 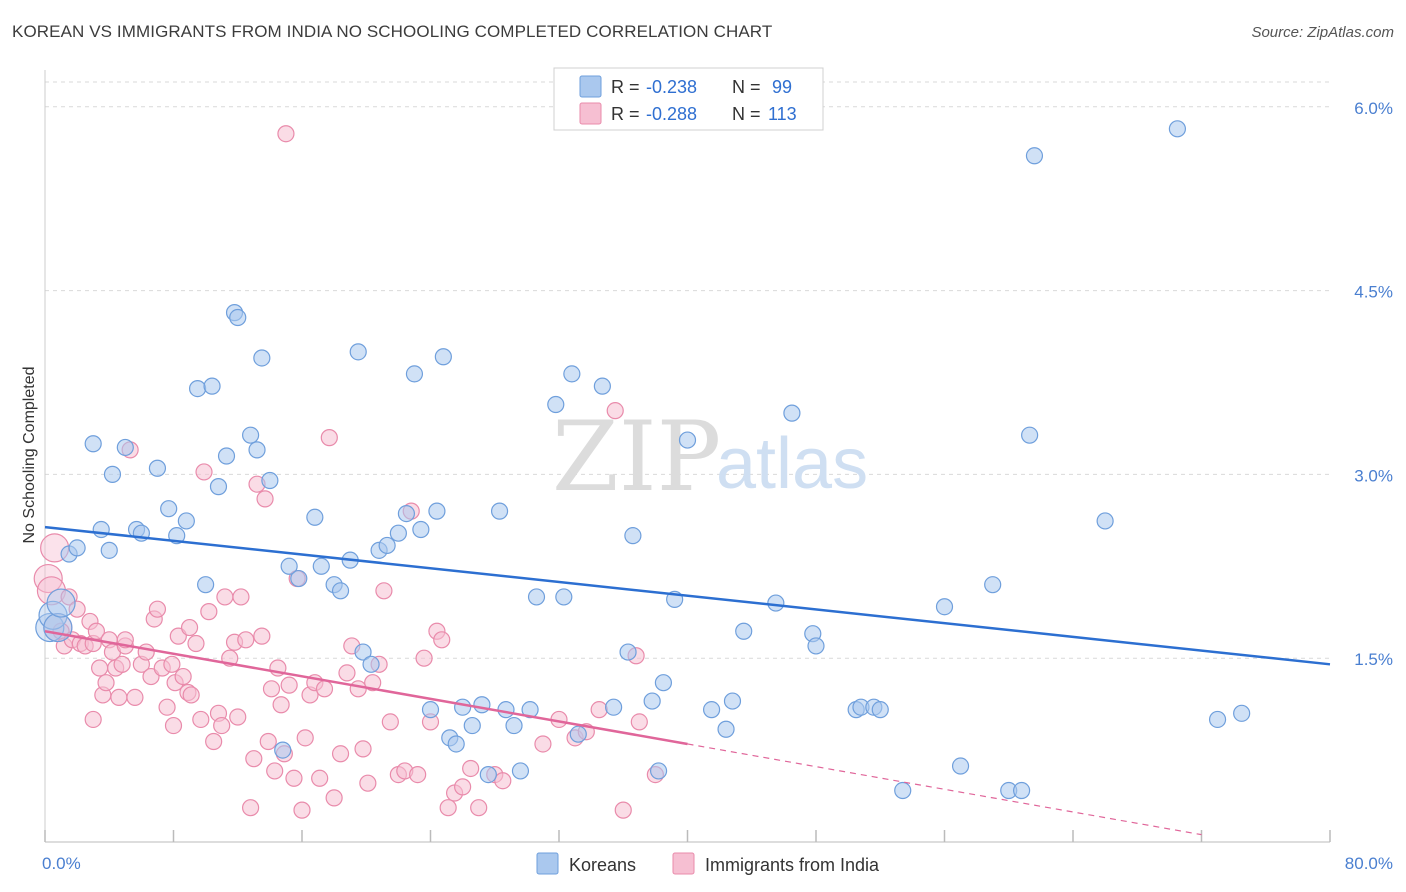 I want to click on correlation-legend: R = -0.238 N = 99 R = -0.288 N = 113, so click(x=688, y=99).